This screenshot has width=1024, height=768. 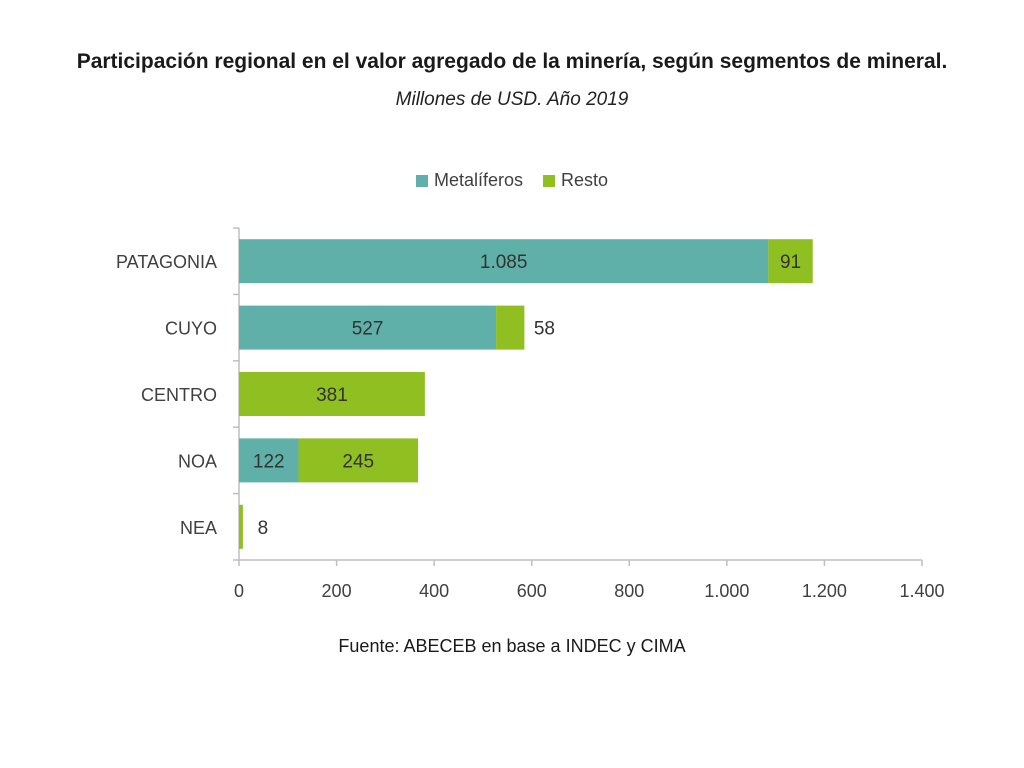 I want to click on chart-source: Fuente: ABECEB en base a INDEC y CIMA, so click(x=512, y=646).